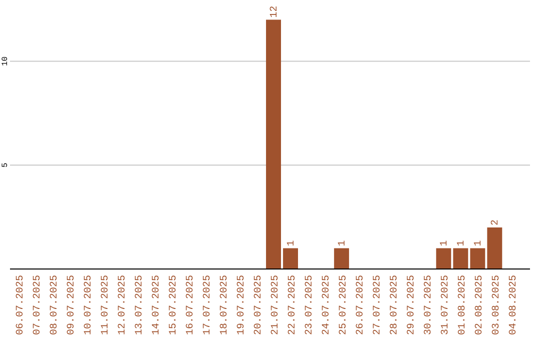  Describe the element at coordinates (446, 305) in the screenshot. I see `x-tick-label: 31.07.2025` at that location.